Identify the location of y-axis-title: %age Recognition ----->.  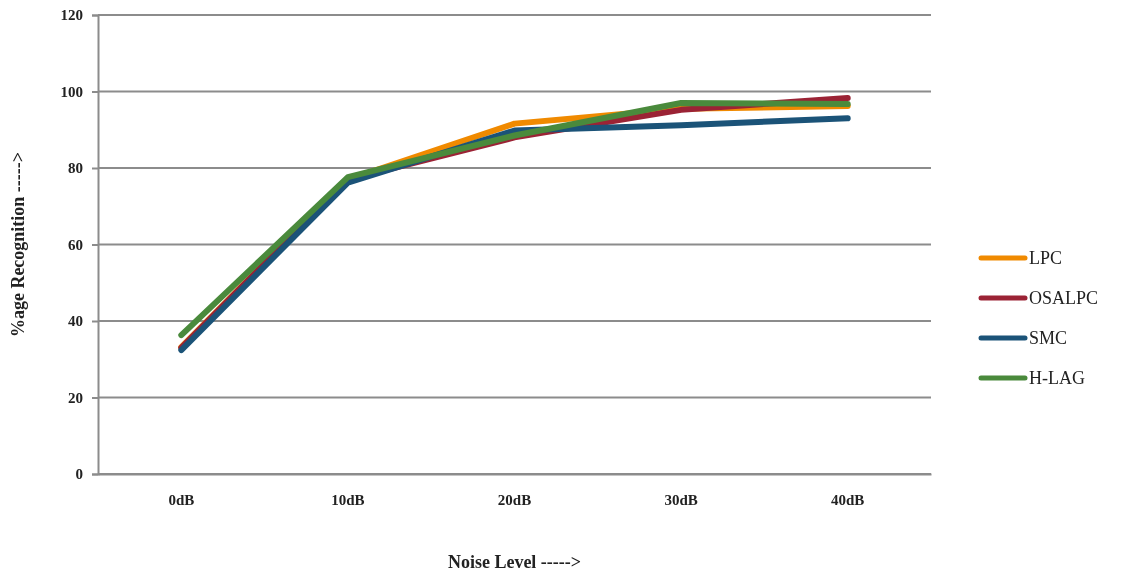
(18, 244).